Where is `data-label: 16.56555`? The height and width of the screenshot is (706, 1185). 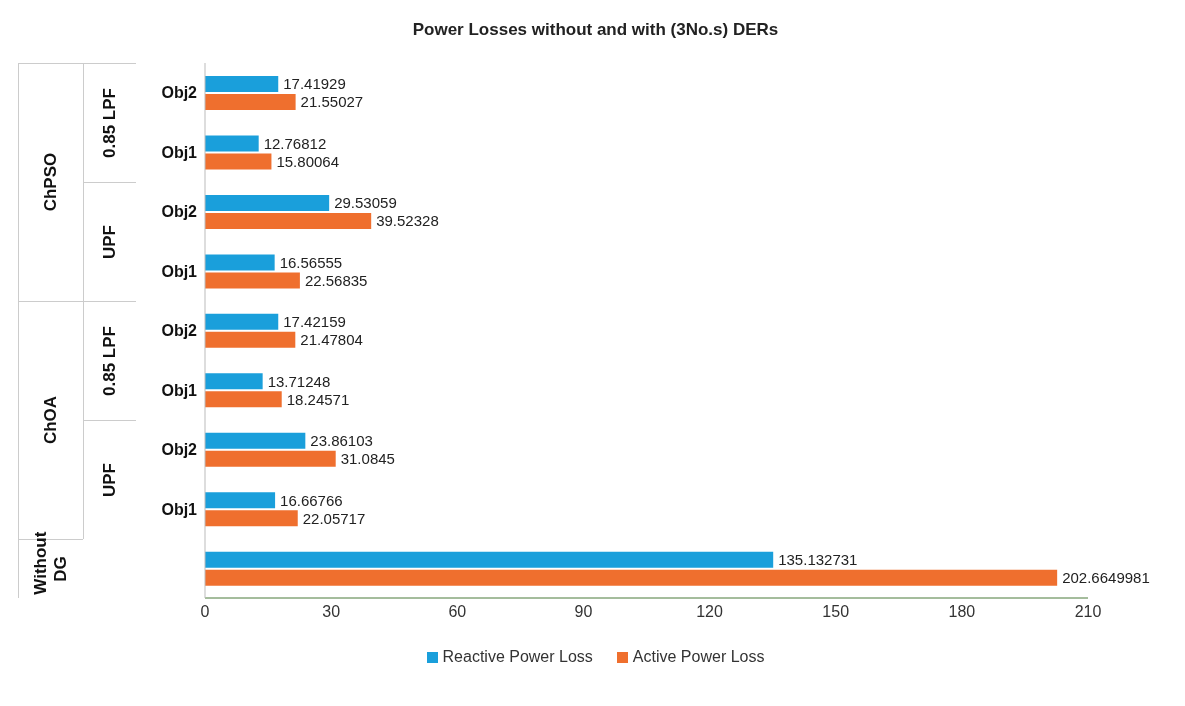 data-label: 16.56555 is located at coordinates (311, 262).